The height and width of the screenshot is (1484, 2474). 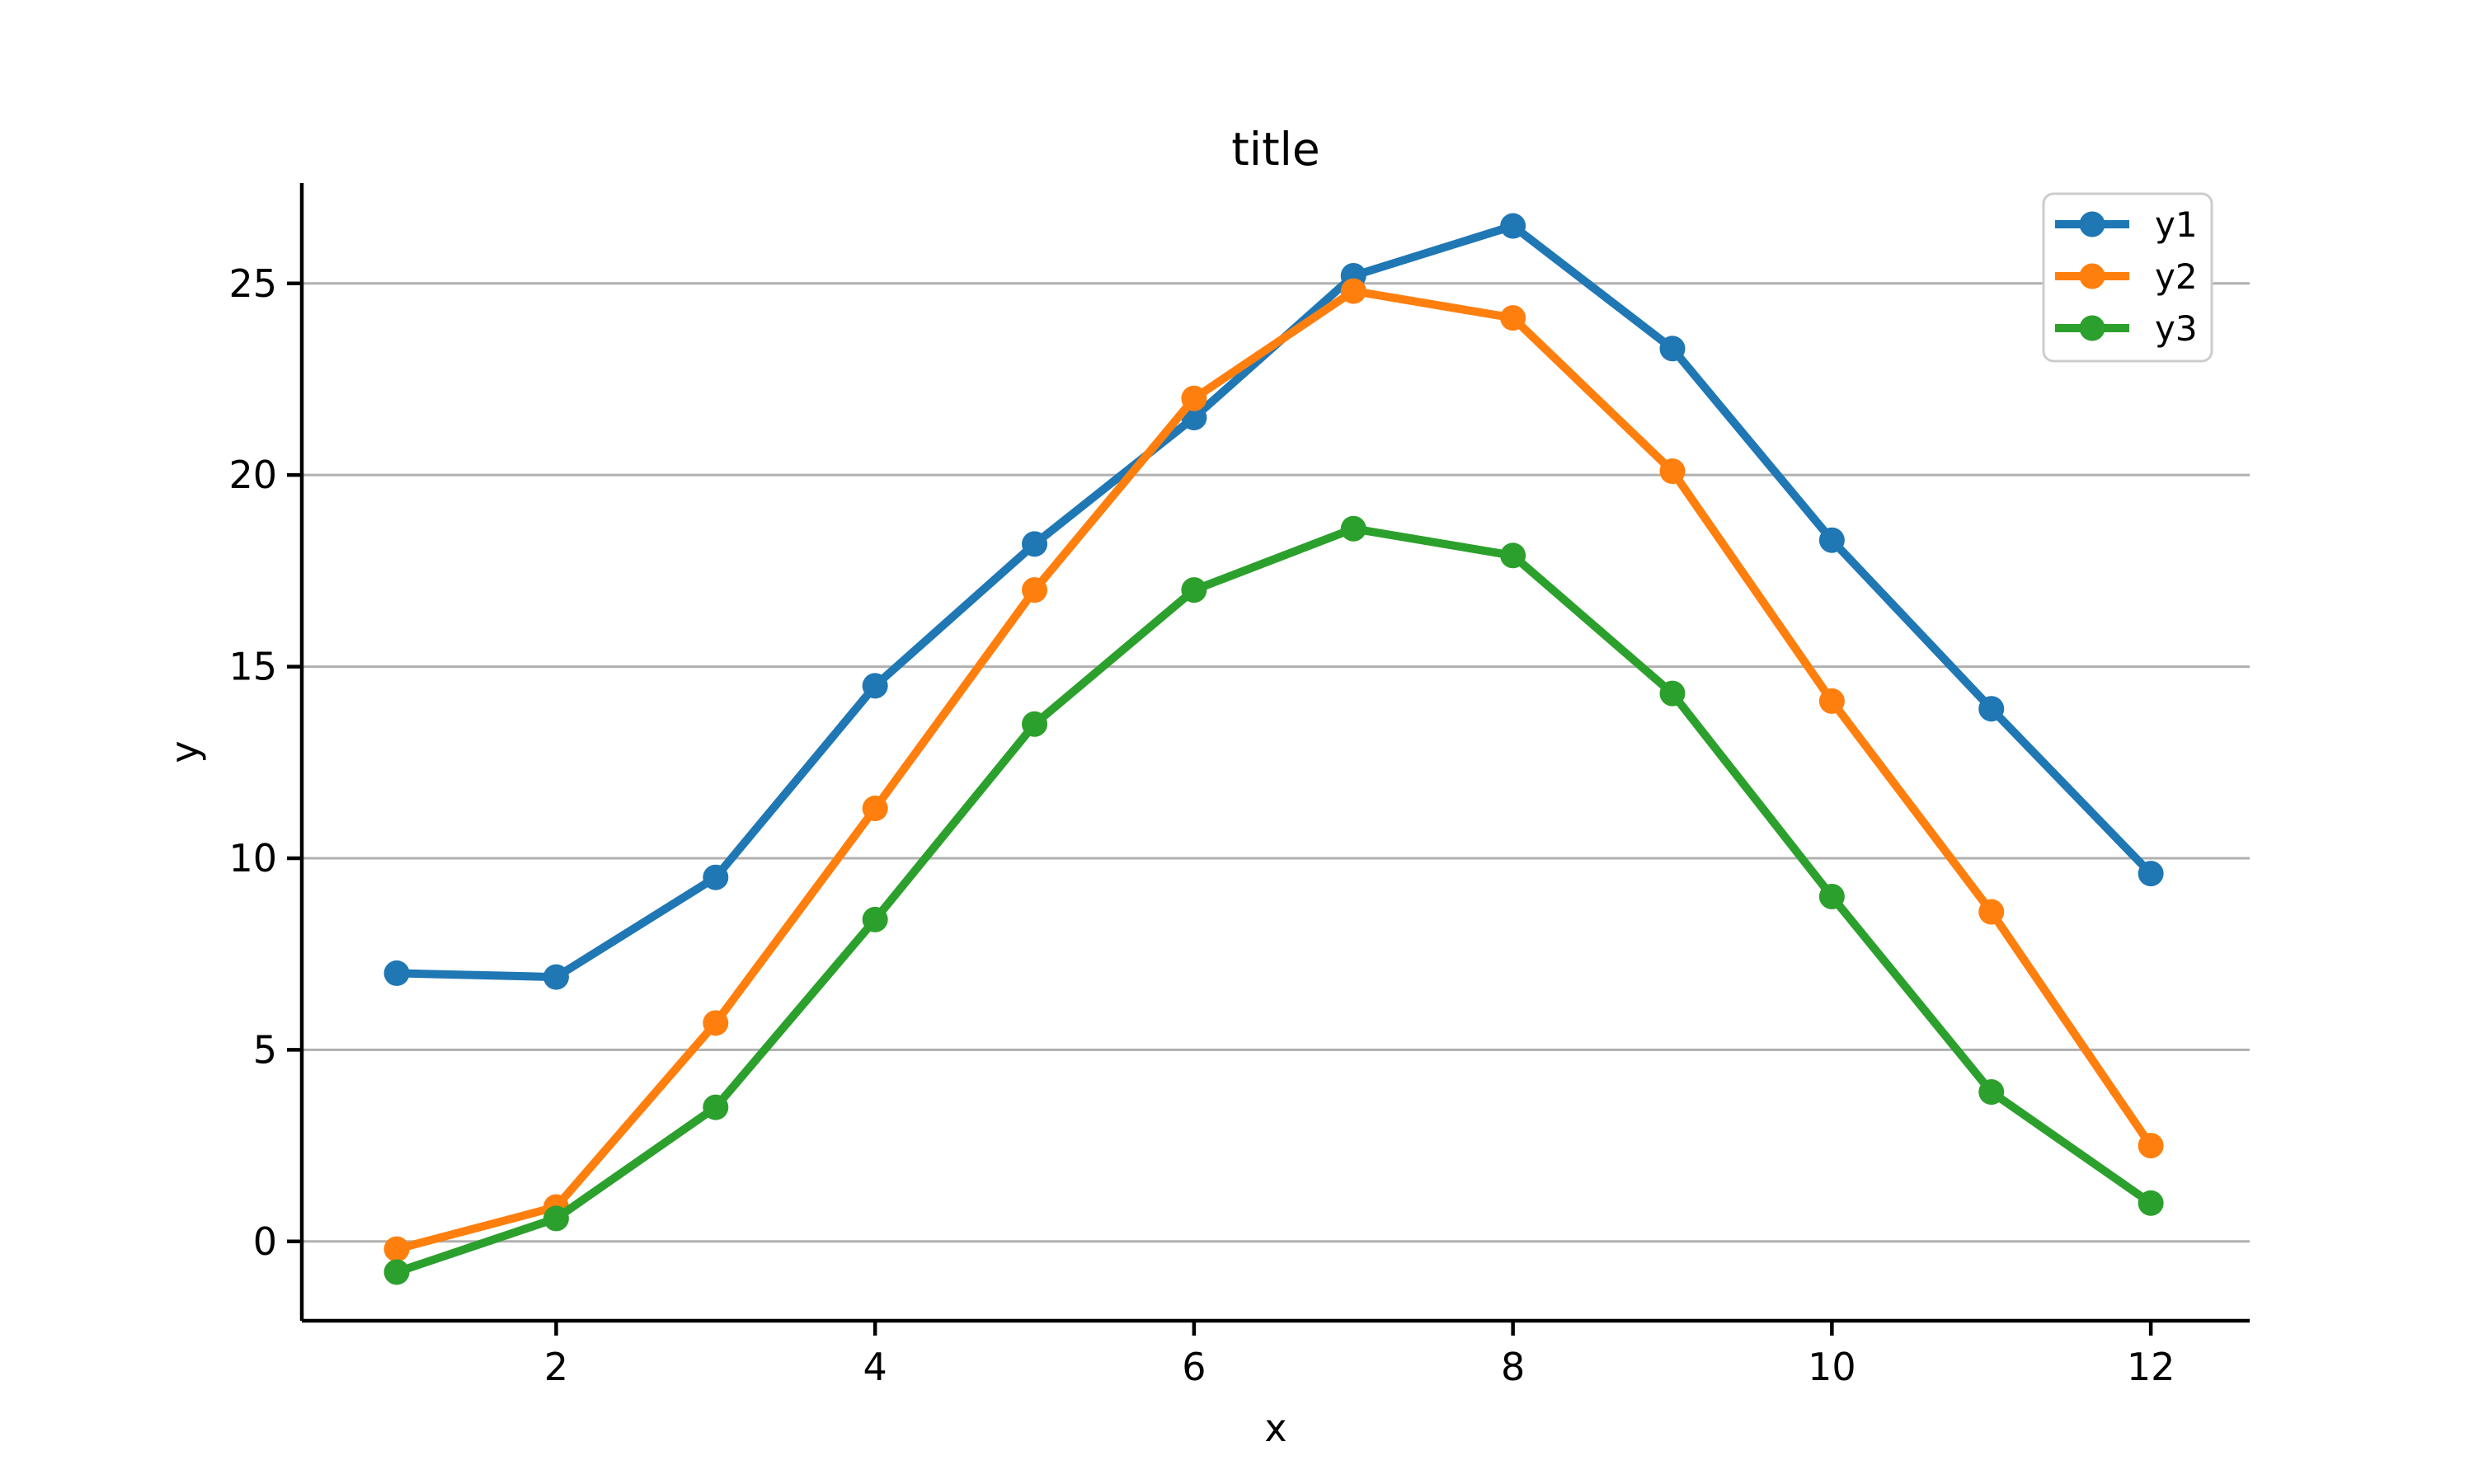 What do you see at coordinates (184, 751) in the screenshot?
I see `y-axis-label: y` at bounding box center [184, 751].